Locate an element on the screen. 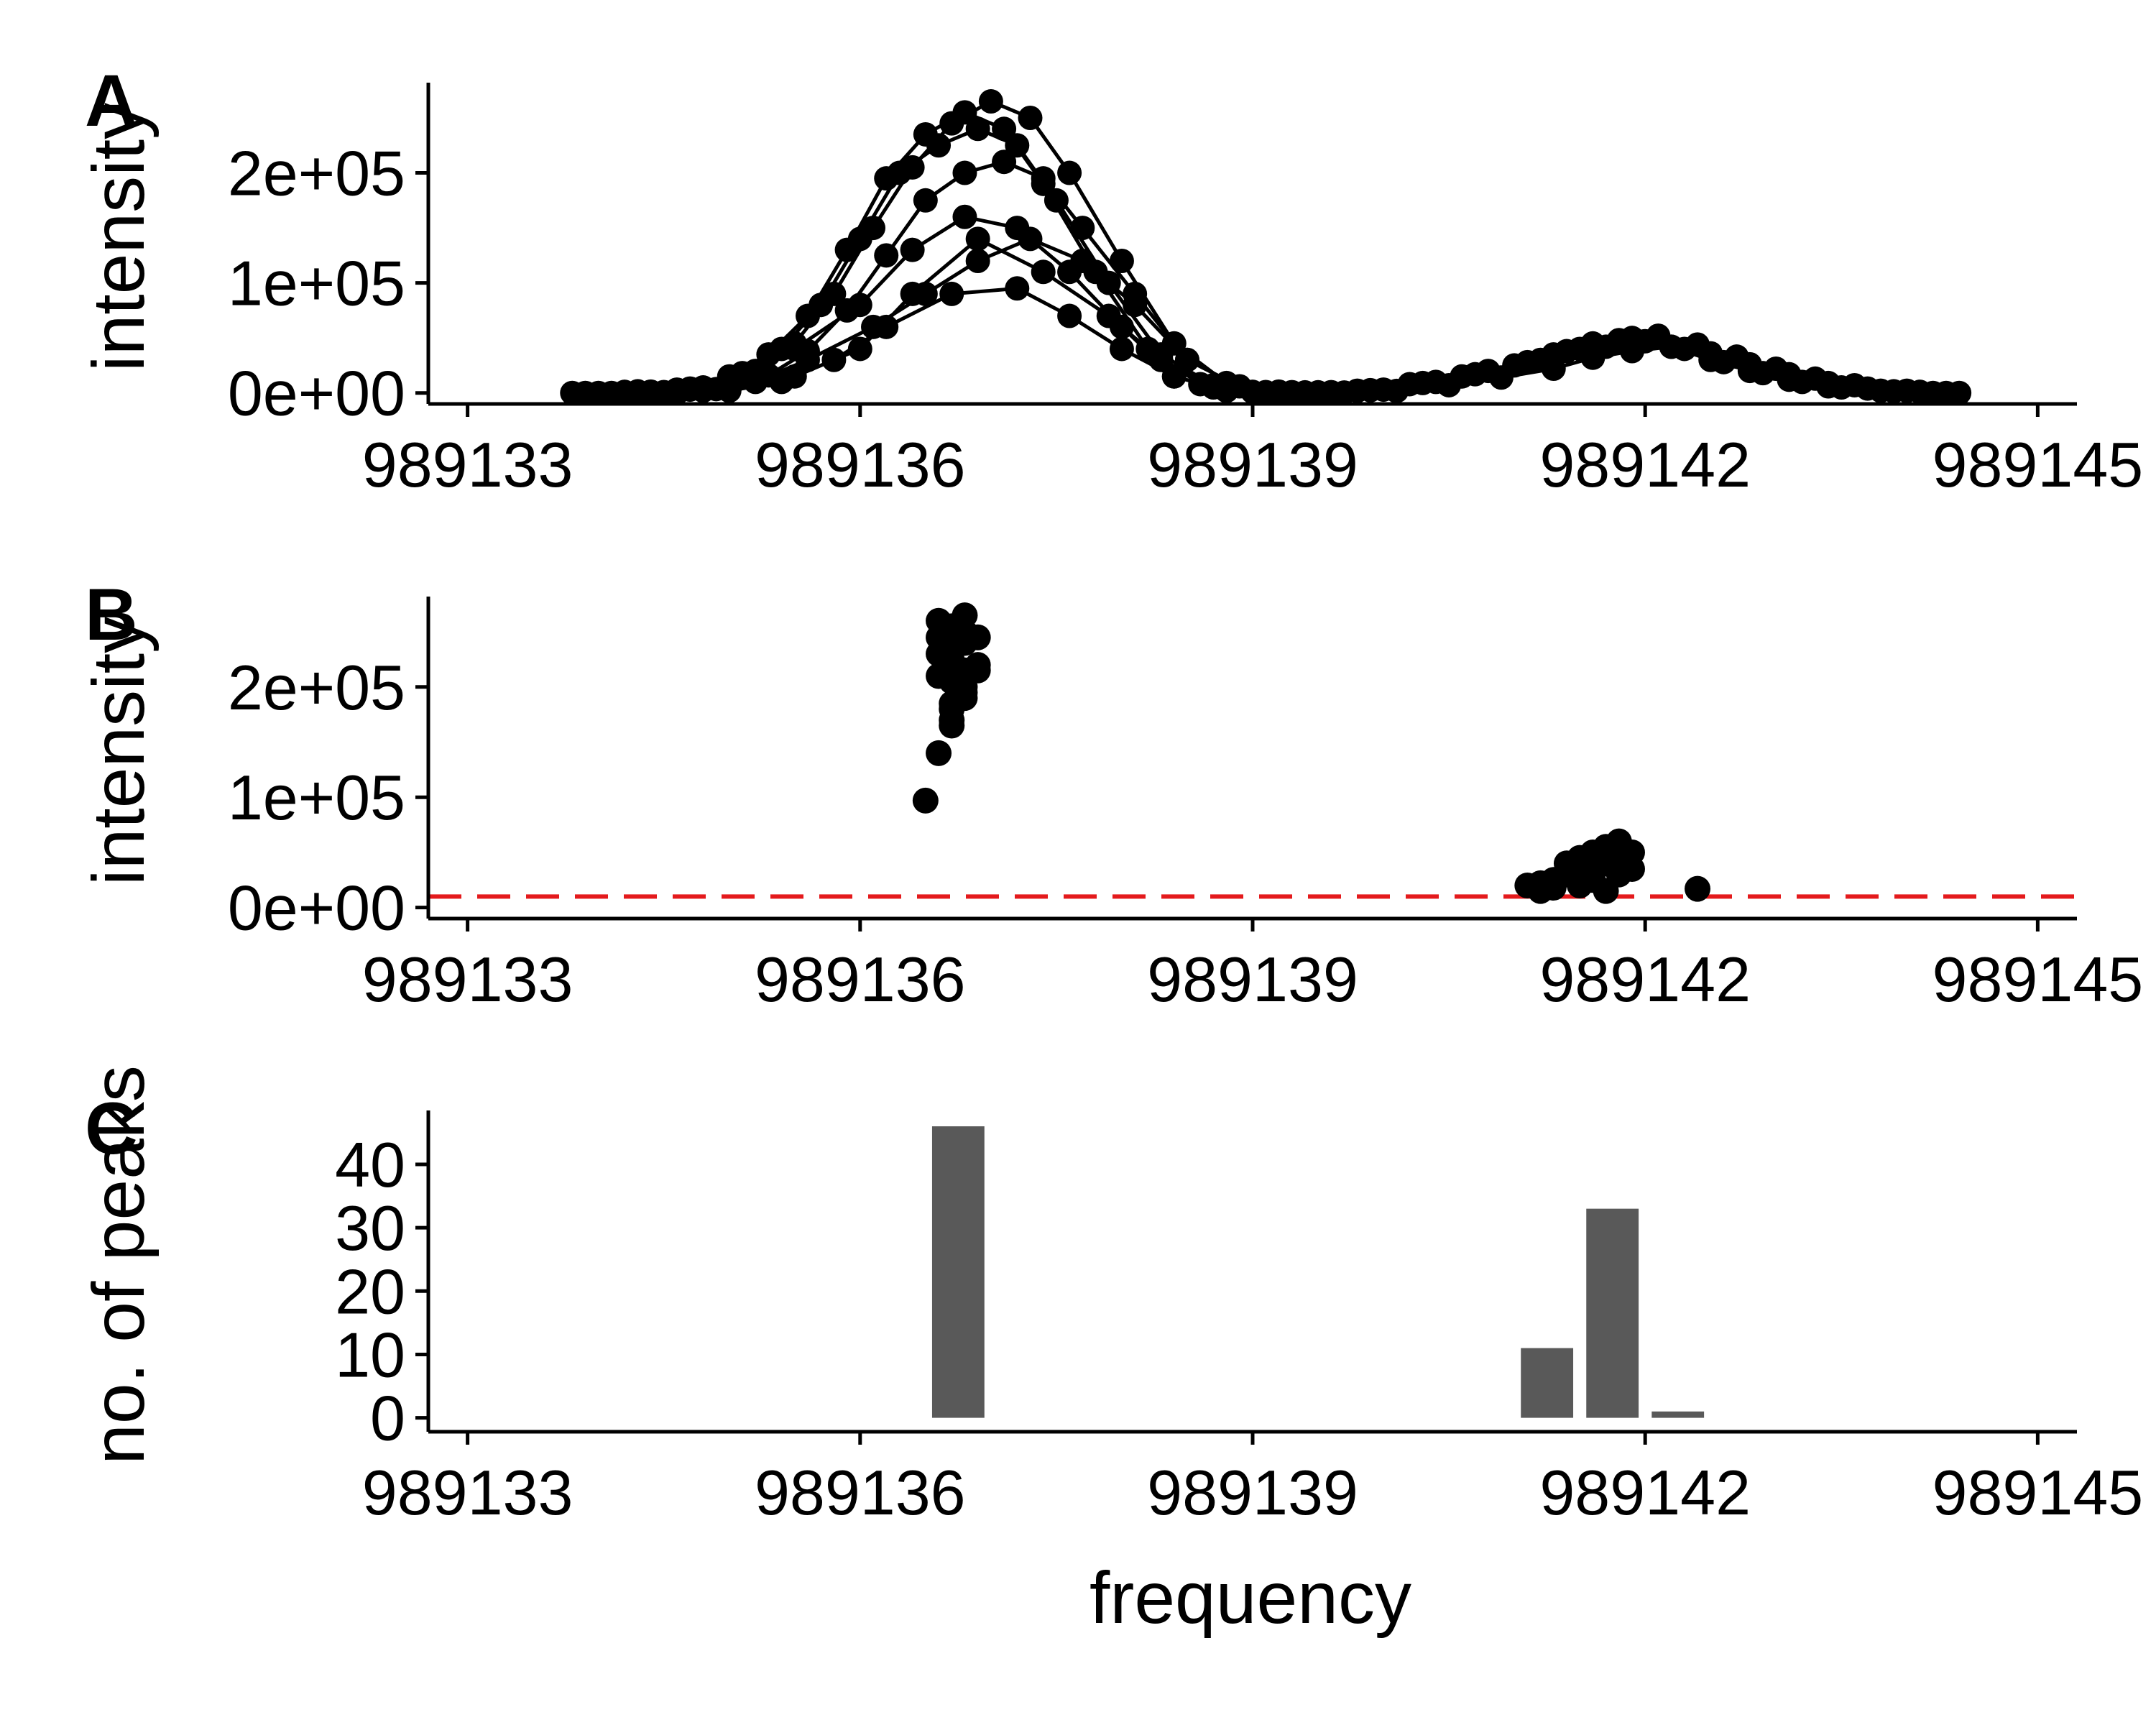 The height and width of the screenshot is (1725, 2156). panel-b-plot-area is located at coordinates (1252, 753).